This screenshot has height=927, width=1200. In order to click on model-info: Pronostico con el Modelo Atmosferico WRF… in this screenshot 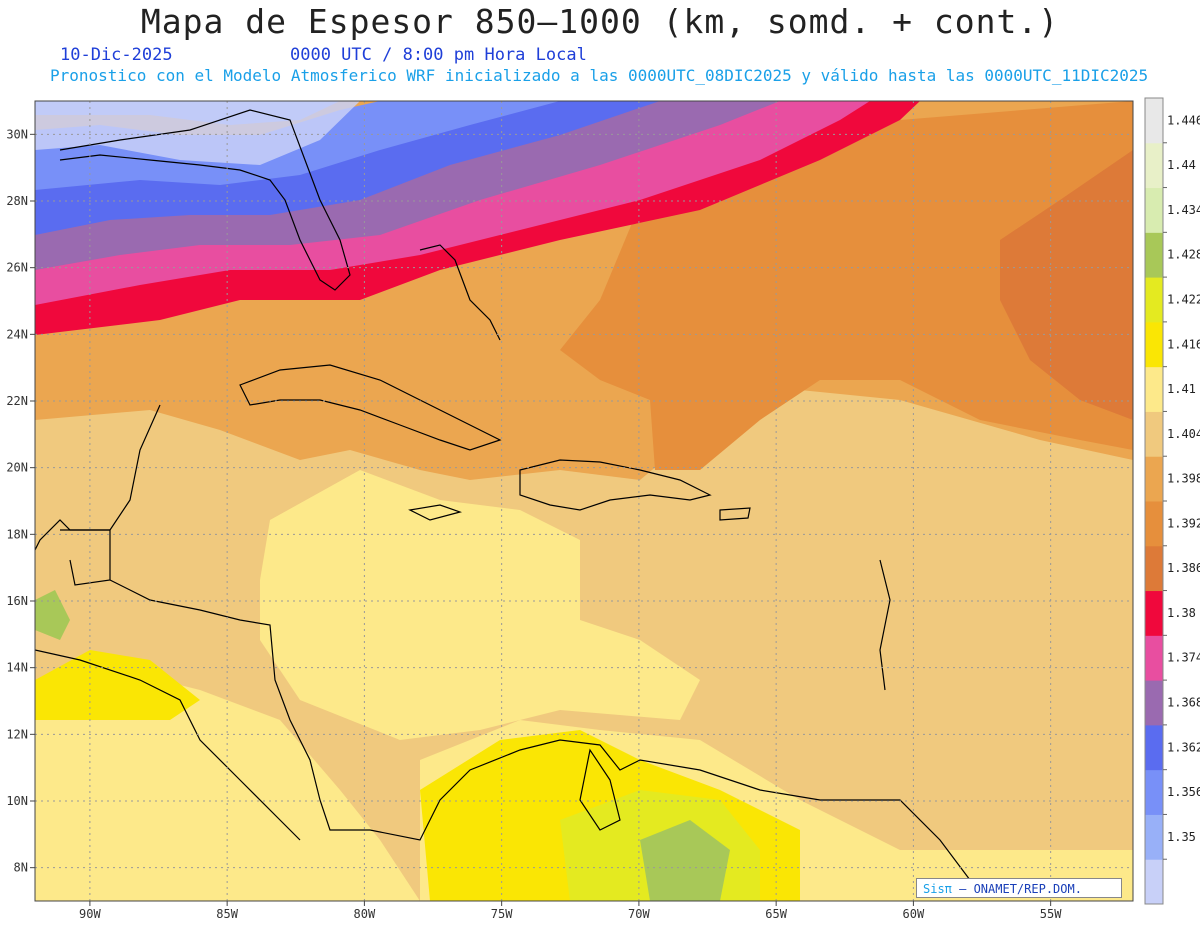, I will do `click(599, 75)`.